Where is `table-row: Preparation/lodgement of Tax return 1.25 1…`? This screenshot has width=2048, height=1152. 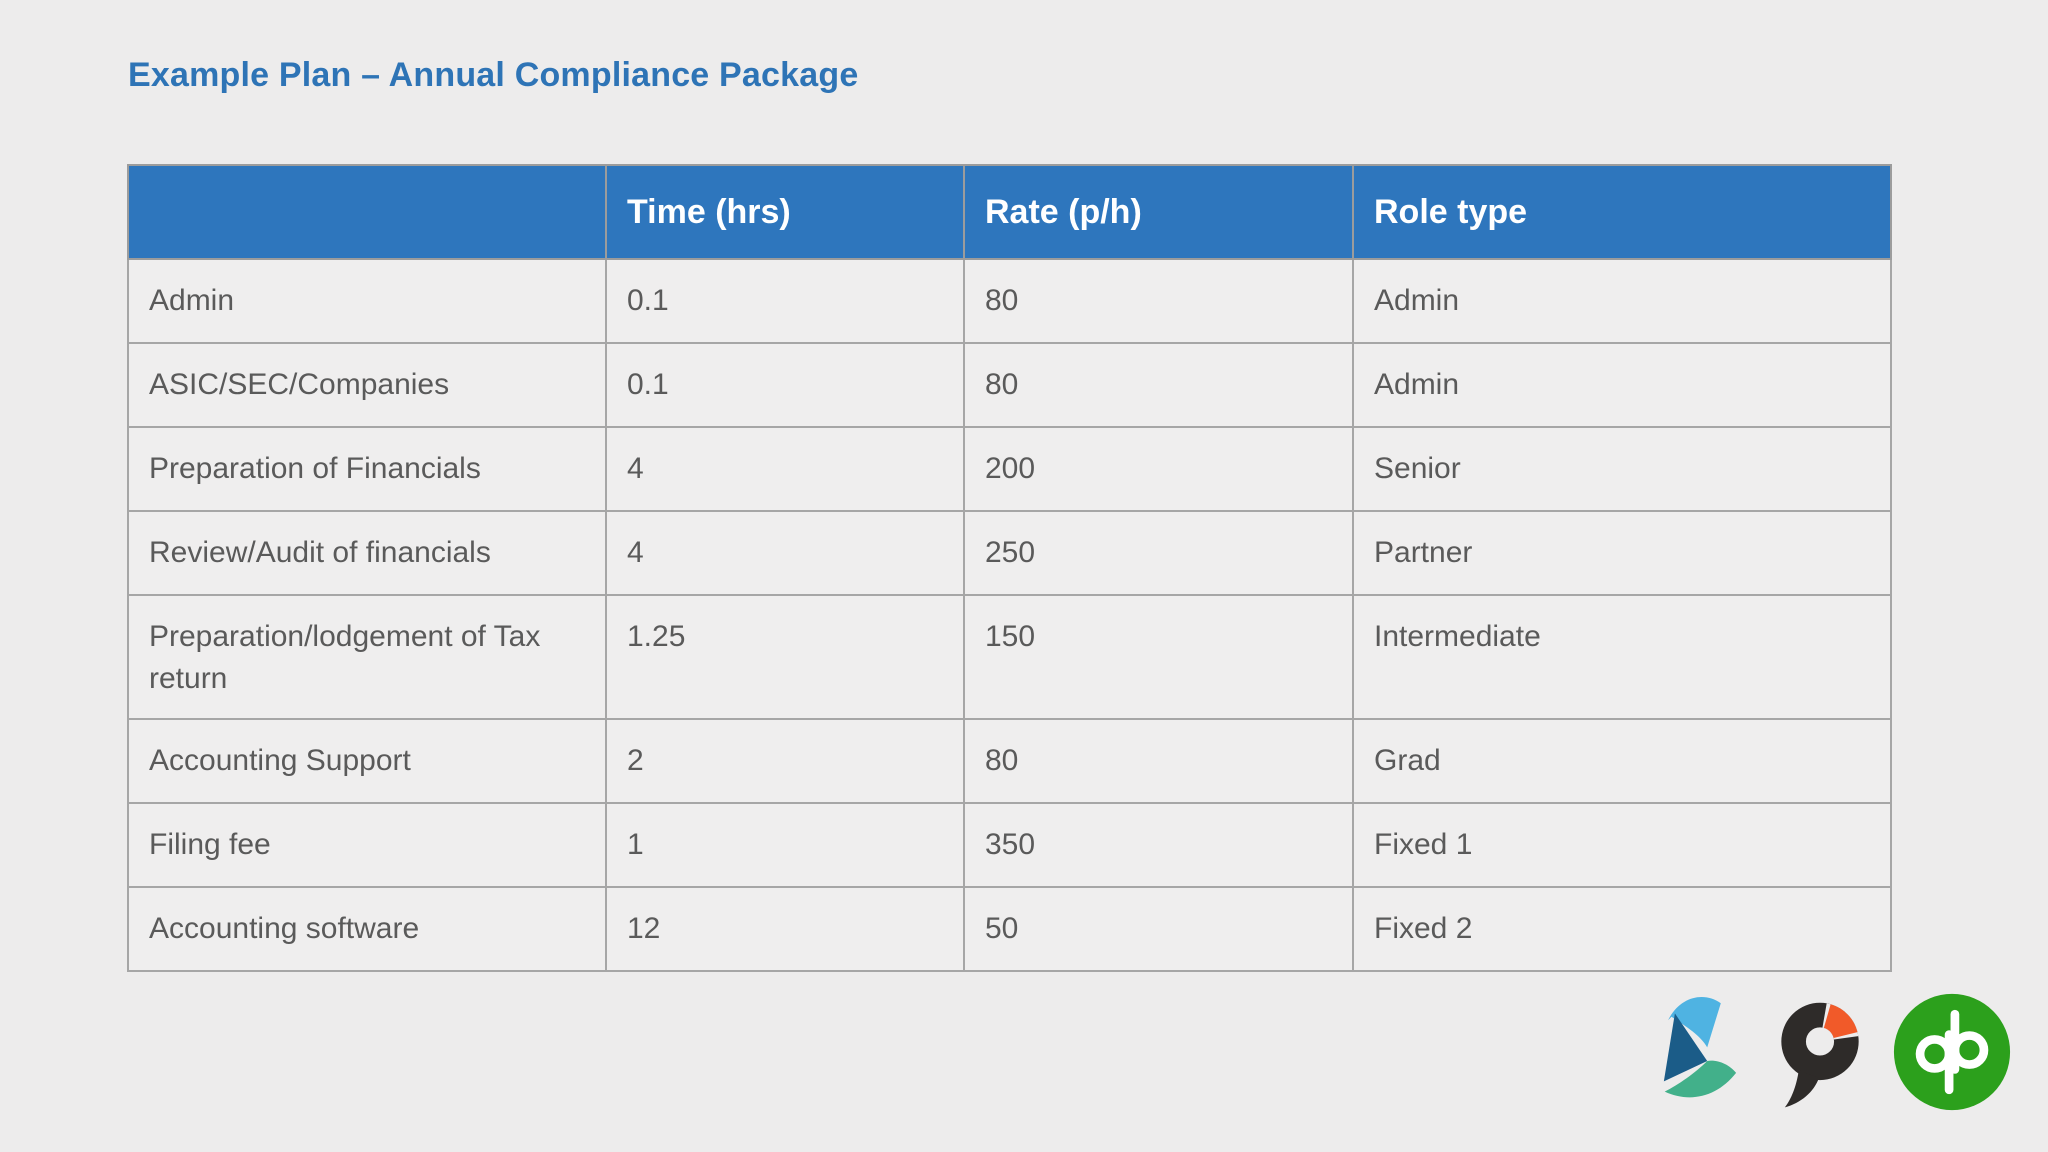
table-row: Preparation/lodgement of Tax return 1.25 1… is located at coordinates (1009, 657).